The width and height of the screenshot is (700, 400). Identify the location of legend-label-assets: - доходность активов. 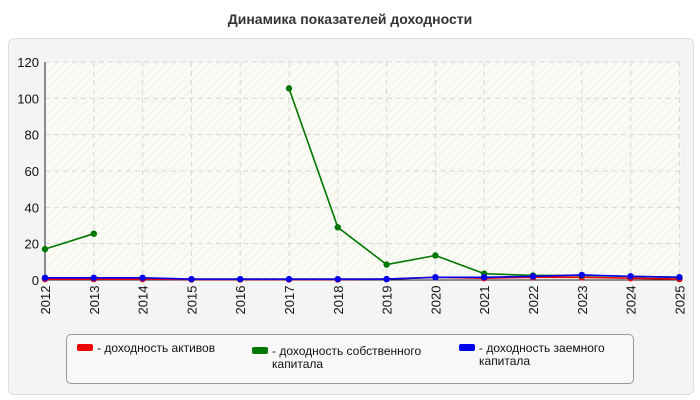
(156, 348).